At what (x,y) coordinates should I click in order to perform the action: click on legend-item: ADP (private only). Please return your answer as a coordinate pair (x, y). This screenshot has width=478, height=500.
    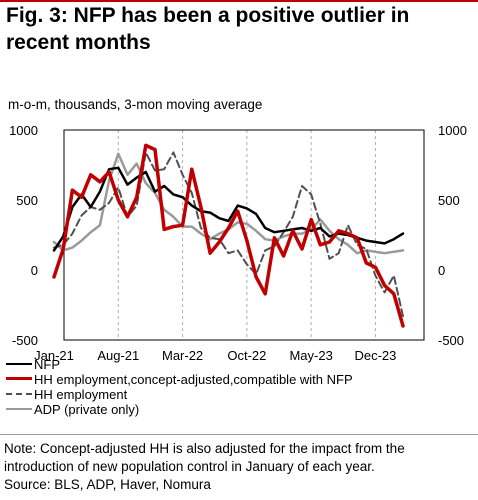
    Looking at the image, I should click on (239, 409).